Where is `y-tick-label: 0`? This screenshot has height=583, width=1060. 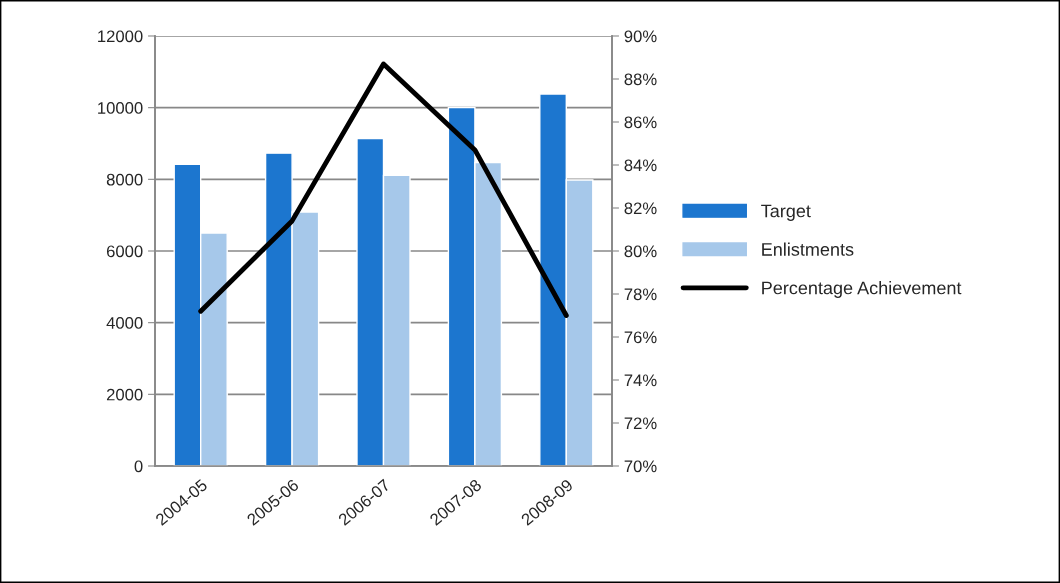
y-tick-label: 0 is located at coordinates (138, 466).